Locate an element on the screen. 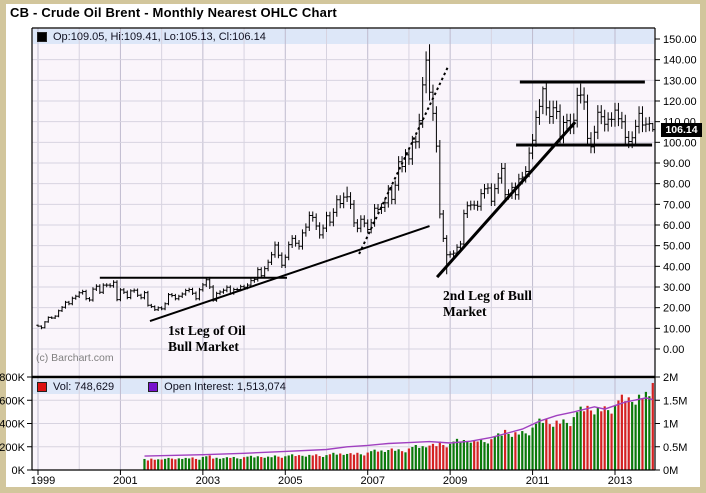  price-axis-tick-label: 10.00 is located at coordinates (677, 329).